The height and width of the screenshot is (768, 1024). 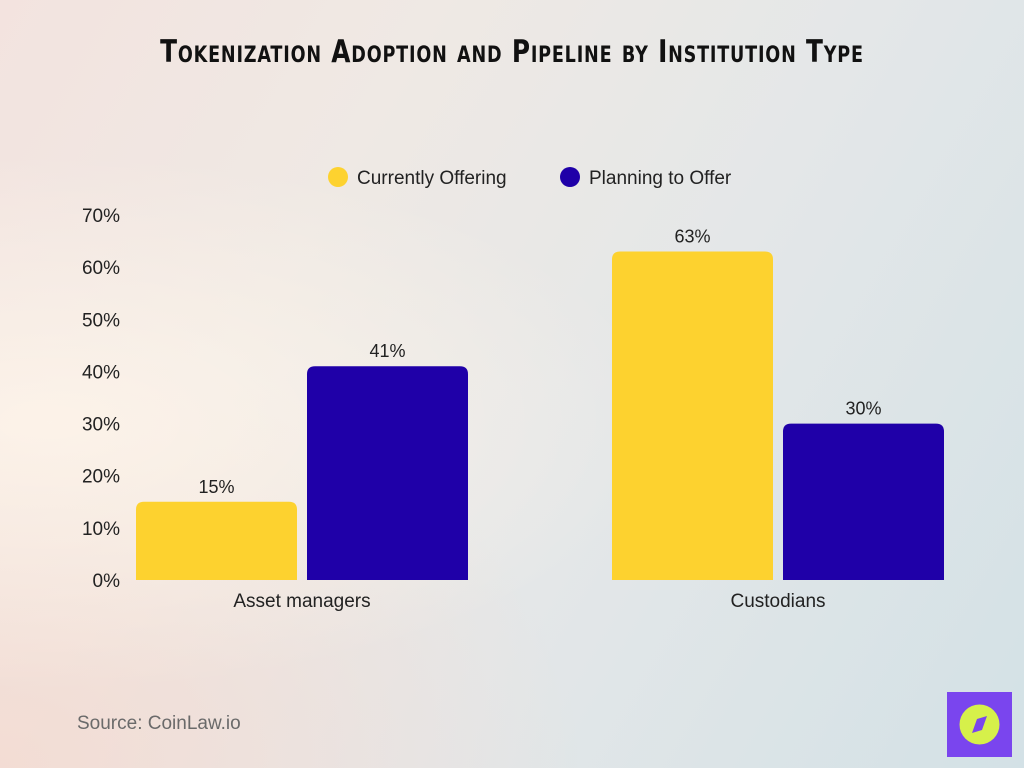 What do you see at coordinates (216, 487) in the screenshot?
I see `data-label: 15%` at bounding box center [216, 487].